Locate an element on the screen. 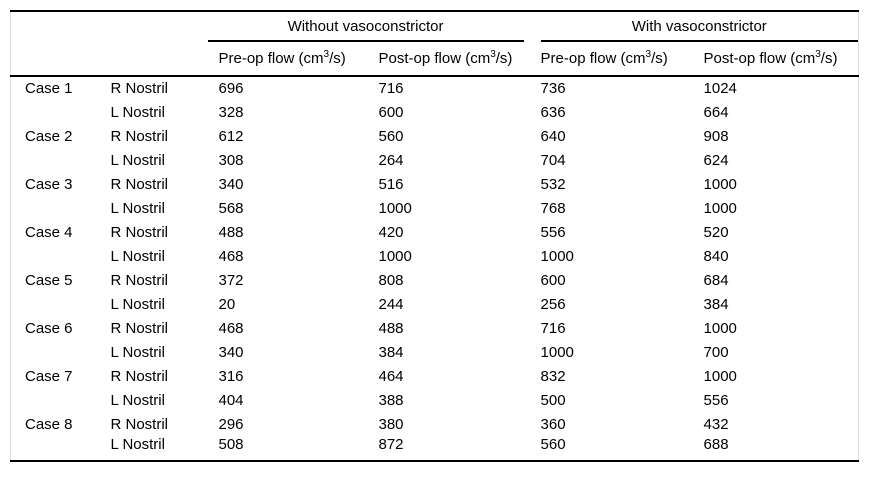 The height and width of the screenshot is (487, 869). postop-with-value: 432 is located at coordinates (716, 424).